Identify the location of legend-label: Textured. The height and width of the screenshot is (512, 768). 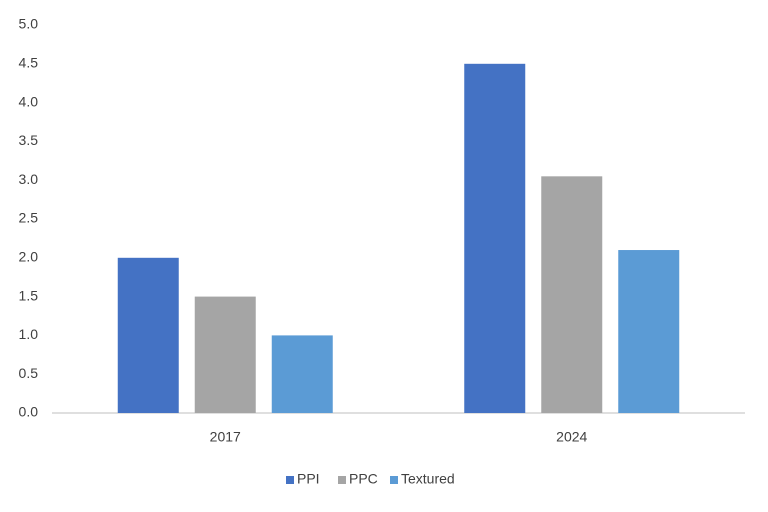
(428, 479).